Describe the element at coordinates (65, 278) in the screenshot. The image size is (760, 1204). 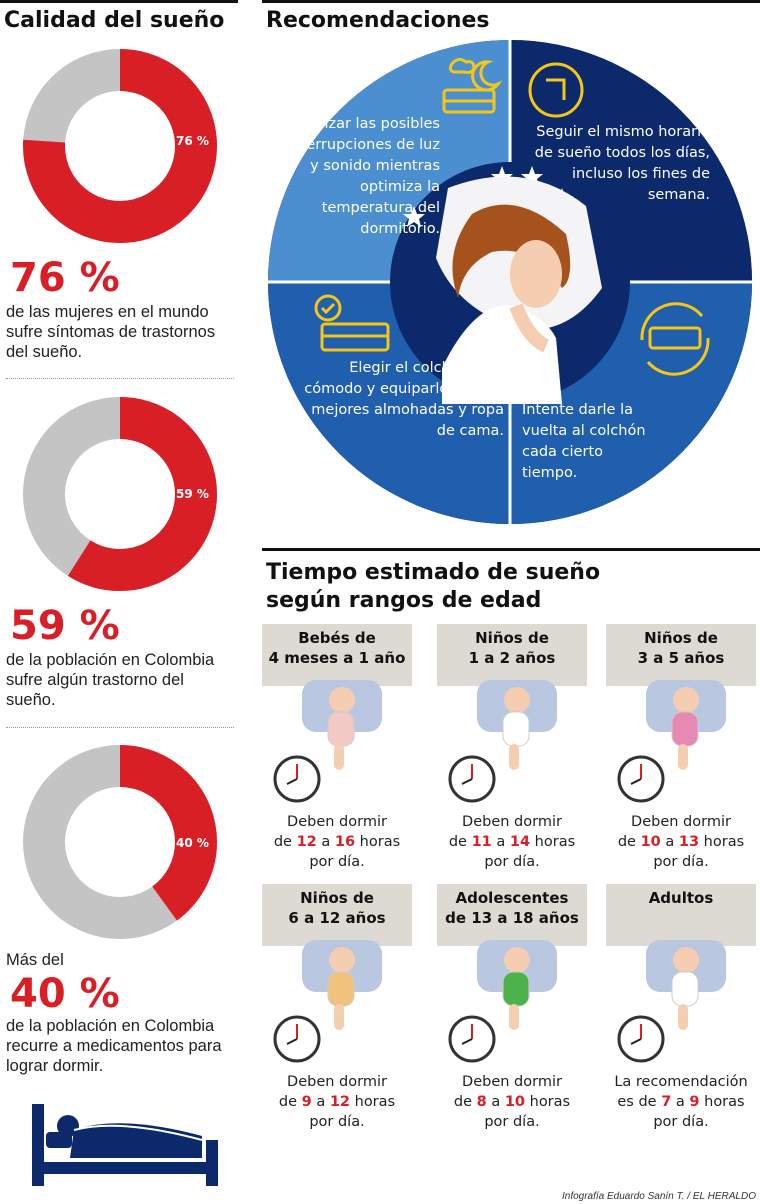
I see `stat-1-big: 76 %` at that location.